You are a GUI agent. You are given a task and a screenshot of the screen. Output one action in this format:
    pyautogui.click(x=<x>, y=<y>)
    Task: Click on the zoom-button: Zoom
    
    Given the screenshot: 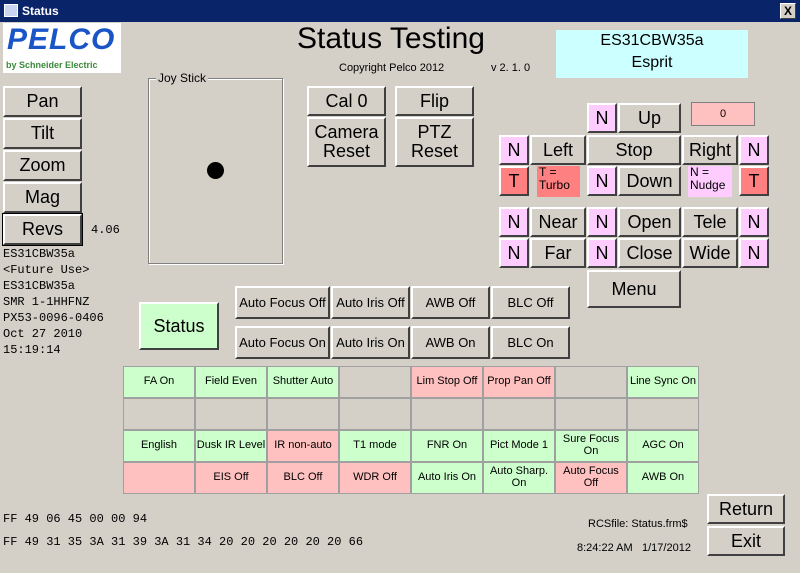 What is the action you would take?
    pyautogui.click(x=42, y=165)
    